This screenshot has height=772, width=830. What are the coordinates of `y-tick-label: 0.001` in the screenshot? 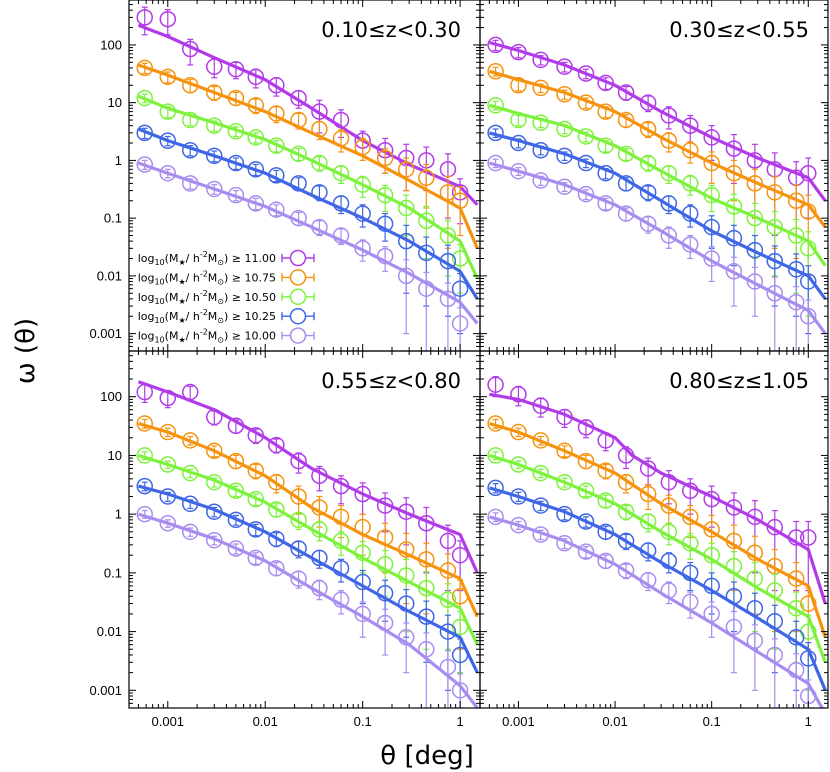 It's located at (105, 333).